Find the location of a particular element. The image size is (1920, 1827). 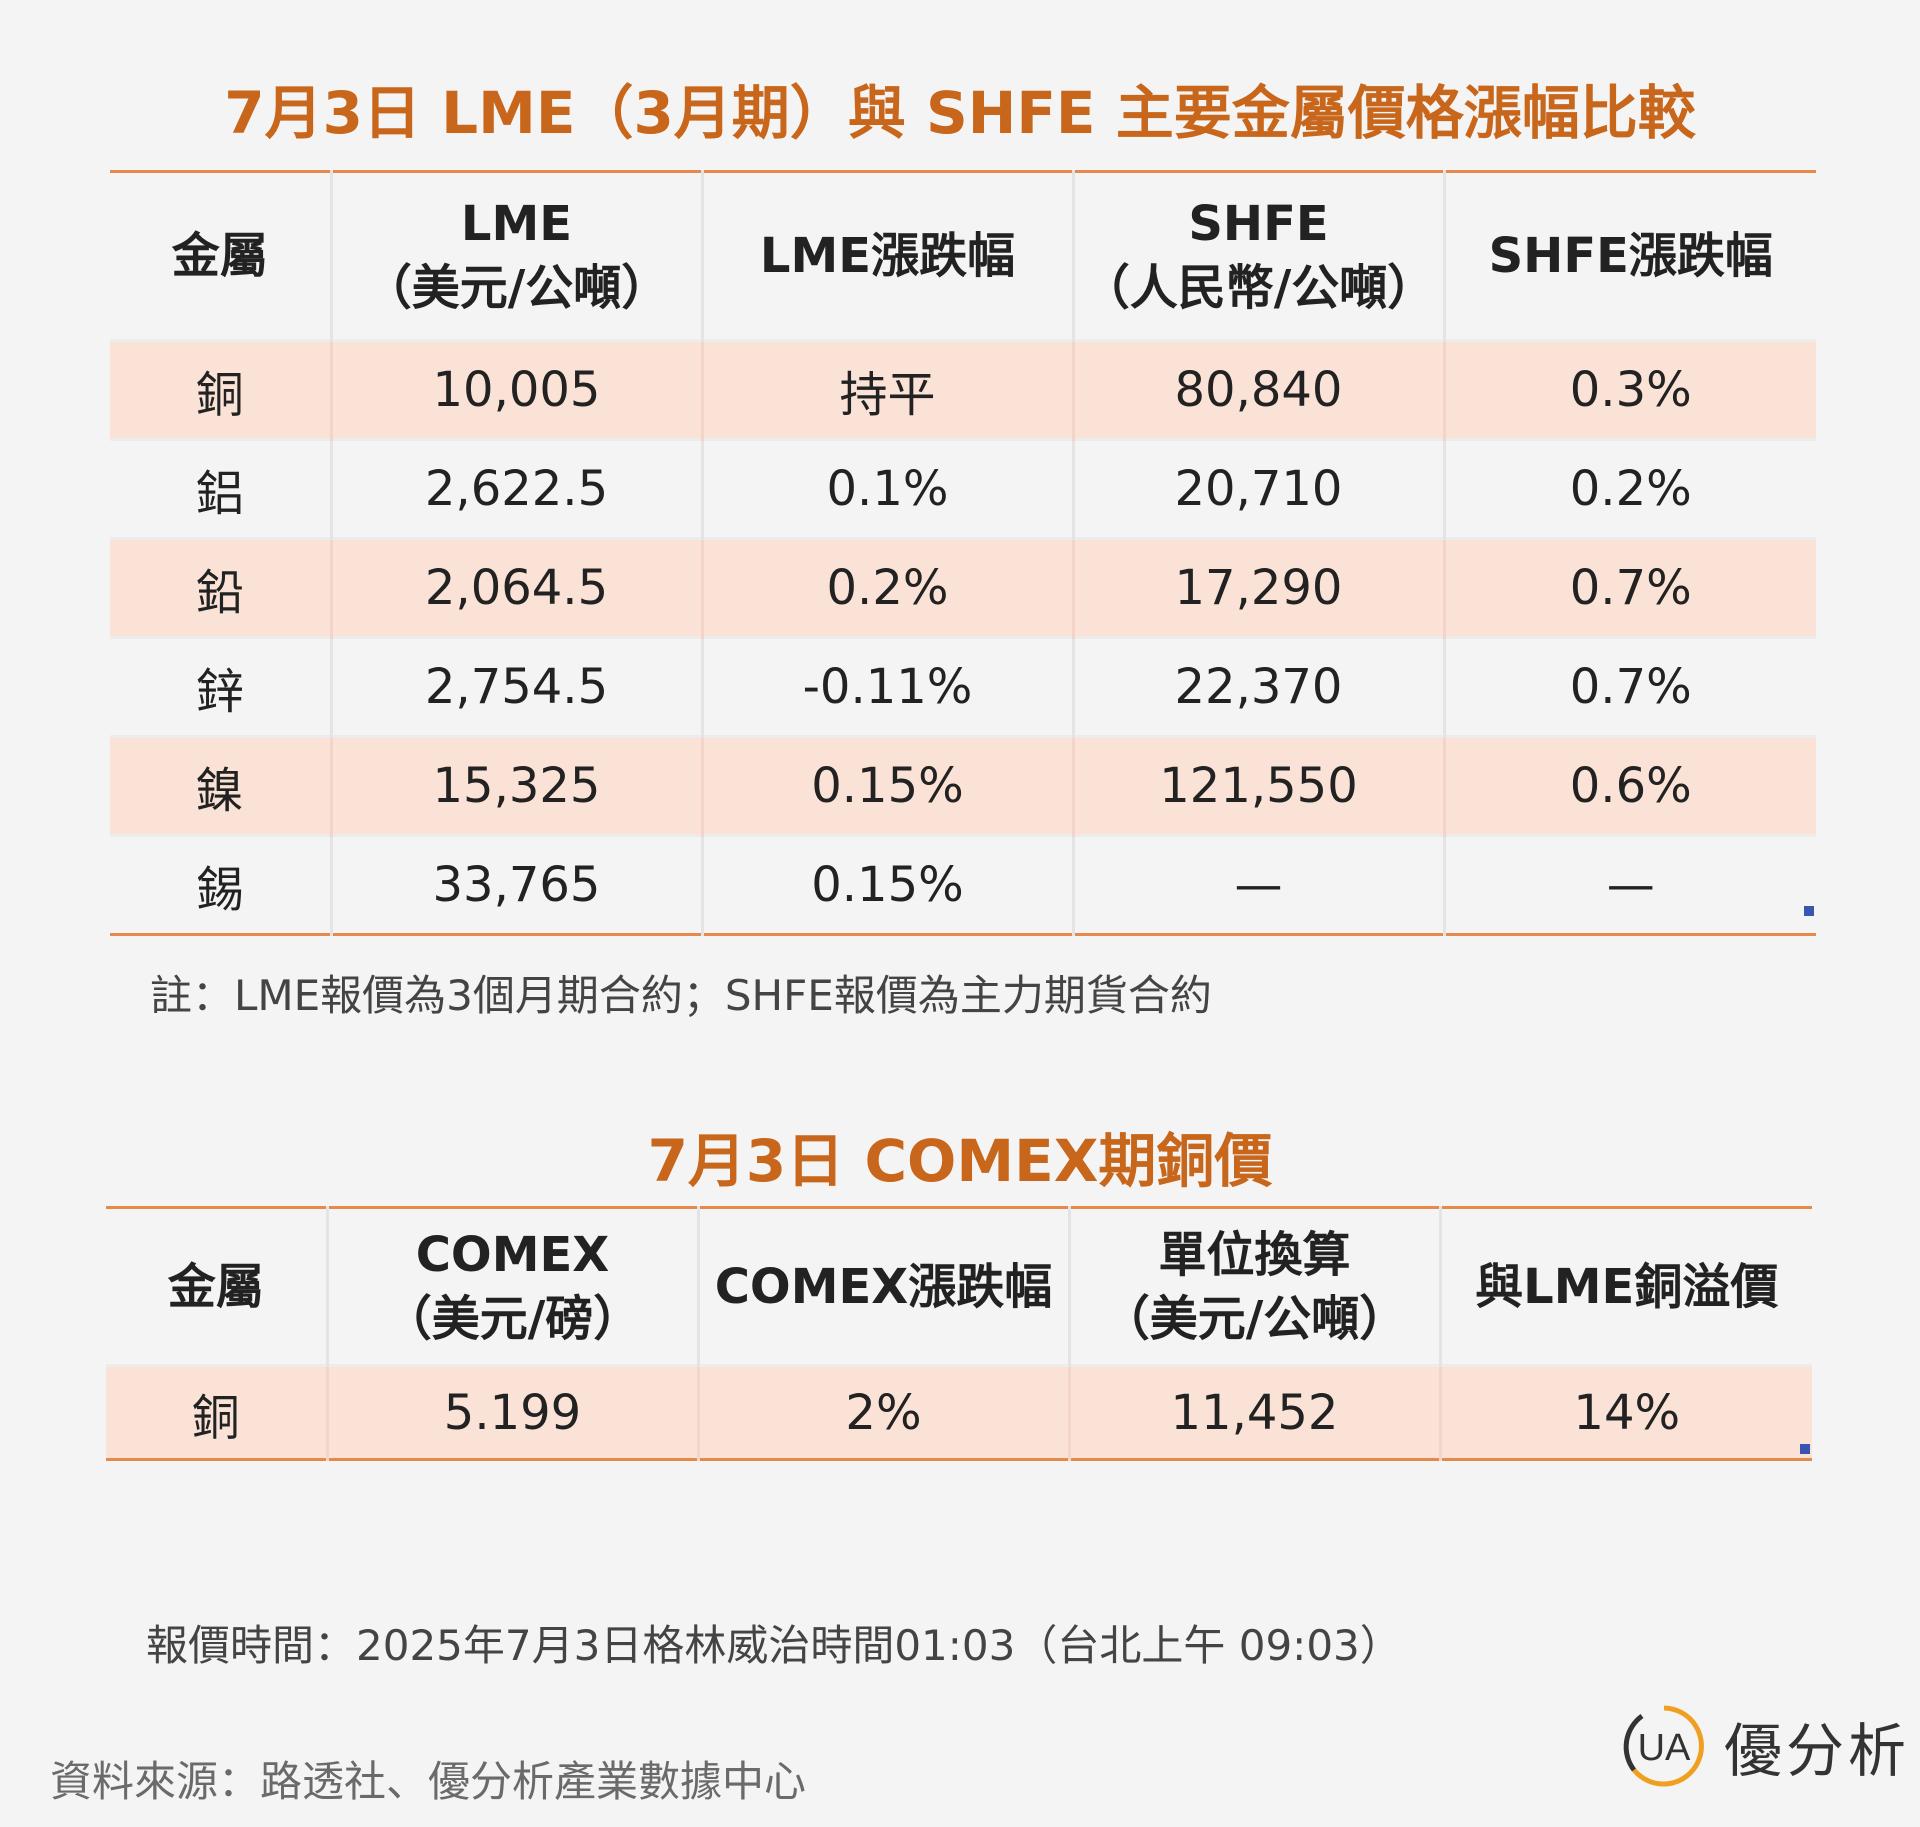

cell-lme-price: 2,754.5 is located at coordinates (515, 687).